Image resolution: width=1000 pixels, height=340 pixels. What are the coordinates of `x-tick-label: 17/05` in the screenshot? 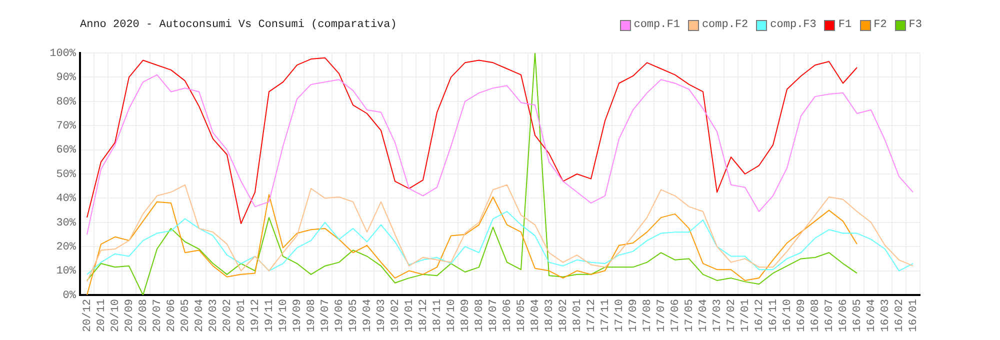 It's located at (690, 315).